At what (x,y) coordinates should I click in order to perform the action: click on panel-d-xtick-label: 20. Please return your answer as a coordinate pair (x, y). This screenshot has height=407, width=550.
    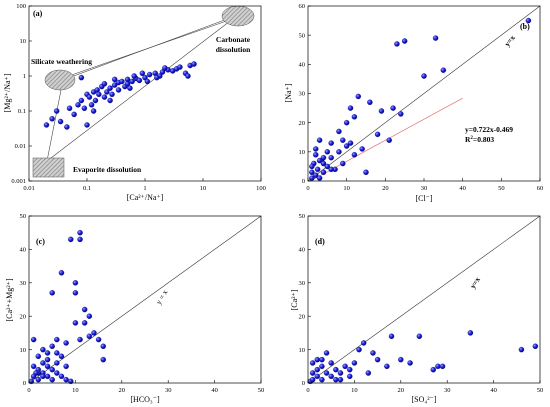
    Looking at the image, I should click on (401, 390).